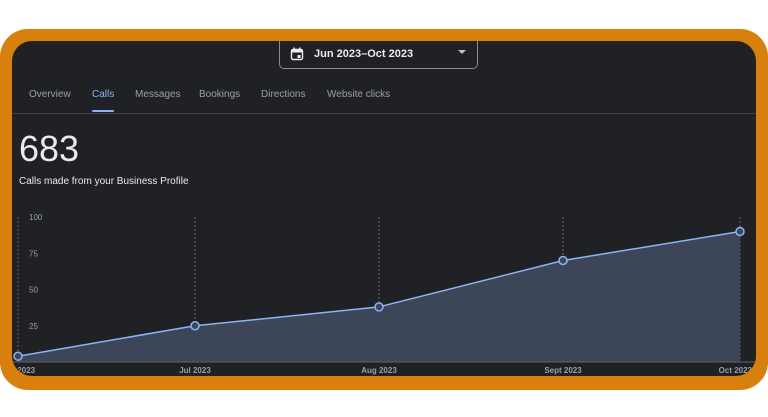  Describe the element at coordinates (36, 217) in the screenshot. I see `y-tick-label: 100` at that location.